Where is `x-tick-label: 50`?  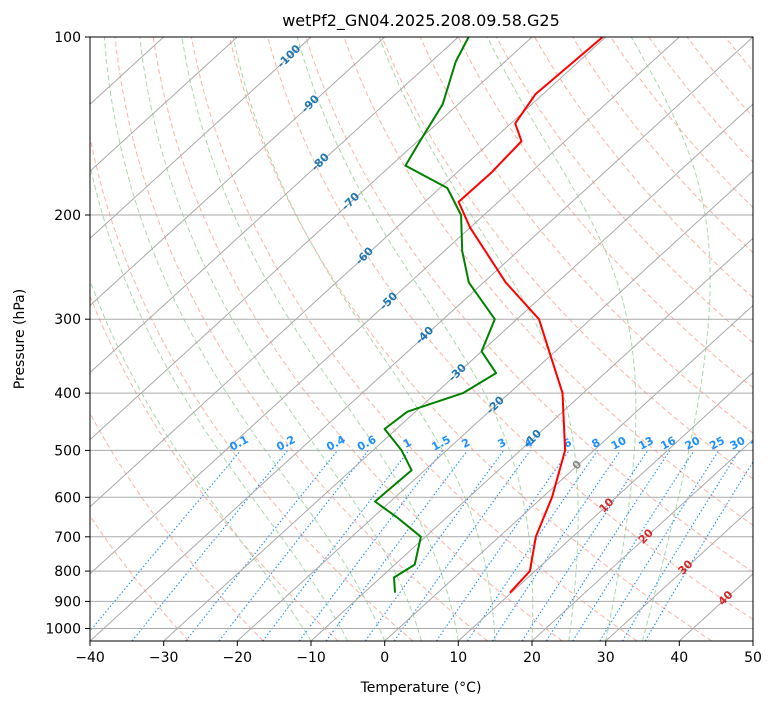 x-tick-label: 50 is located at coordinates (753, 658).